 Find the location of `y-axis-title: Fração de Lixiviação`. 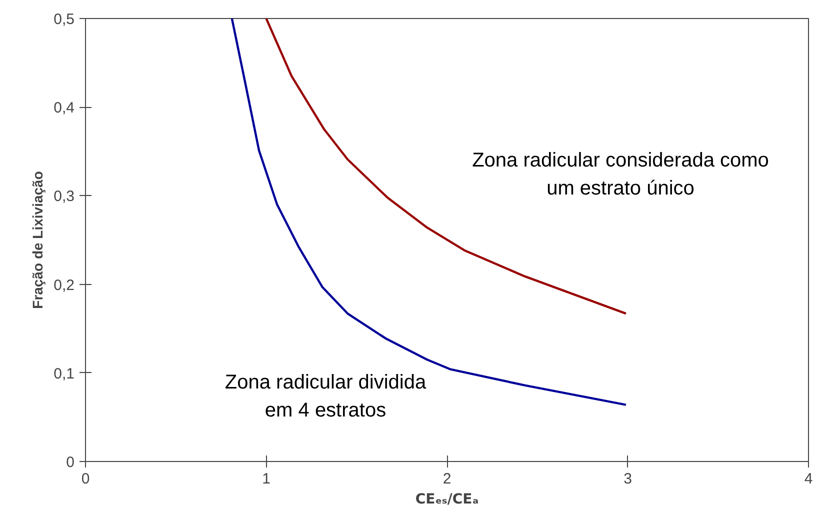

y-axis-title: Fração de Lixiviação is located at coordinates (38, 240).